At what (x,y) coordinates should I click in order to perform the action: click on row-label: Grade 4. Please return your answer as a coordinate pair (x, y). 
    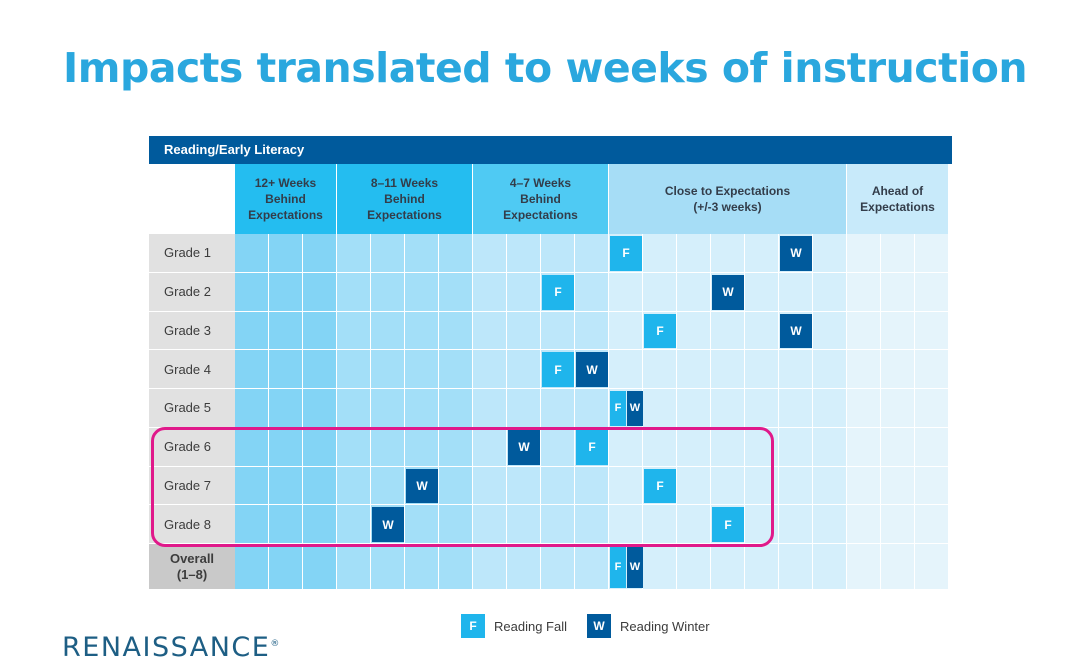
    Looking at the image, I should click on (192, 369).